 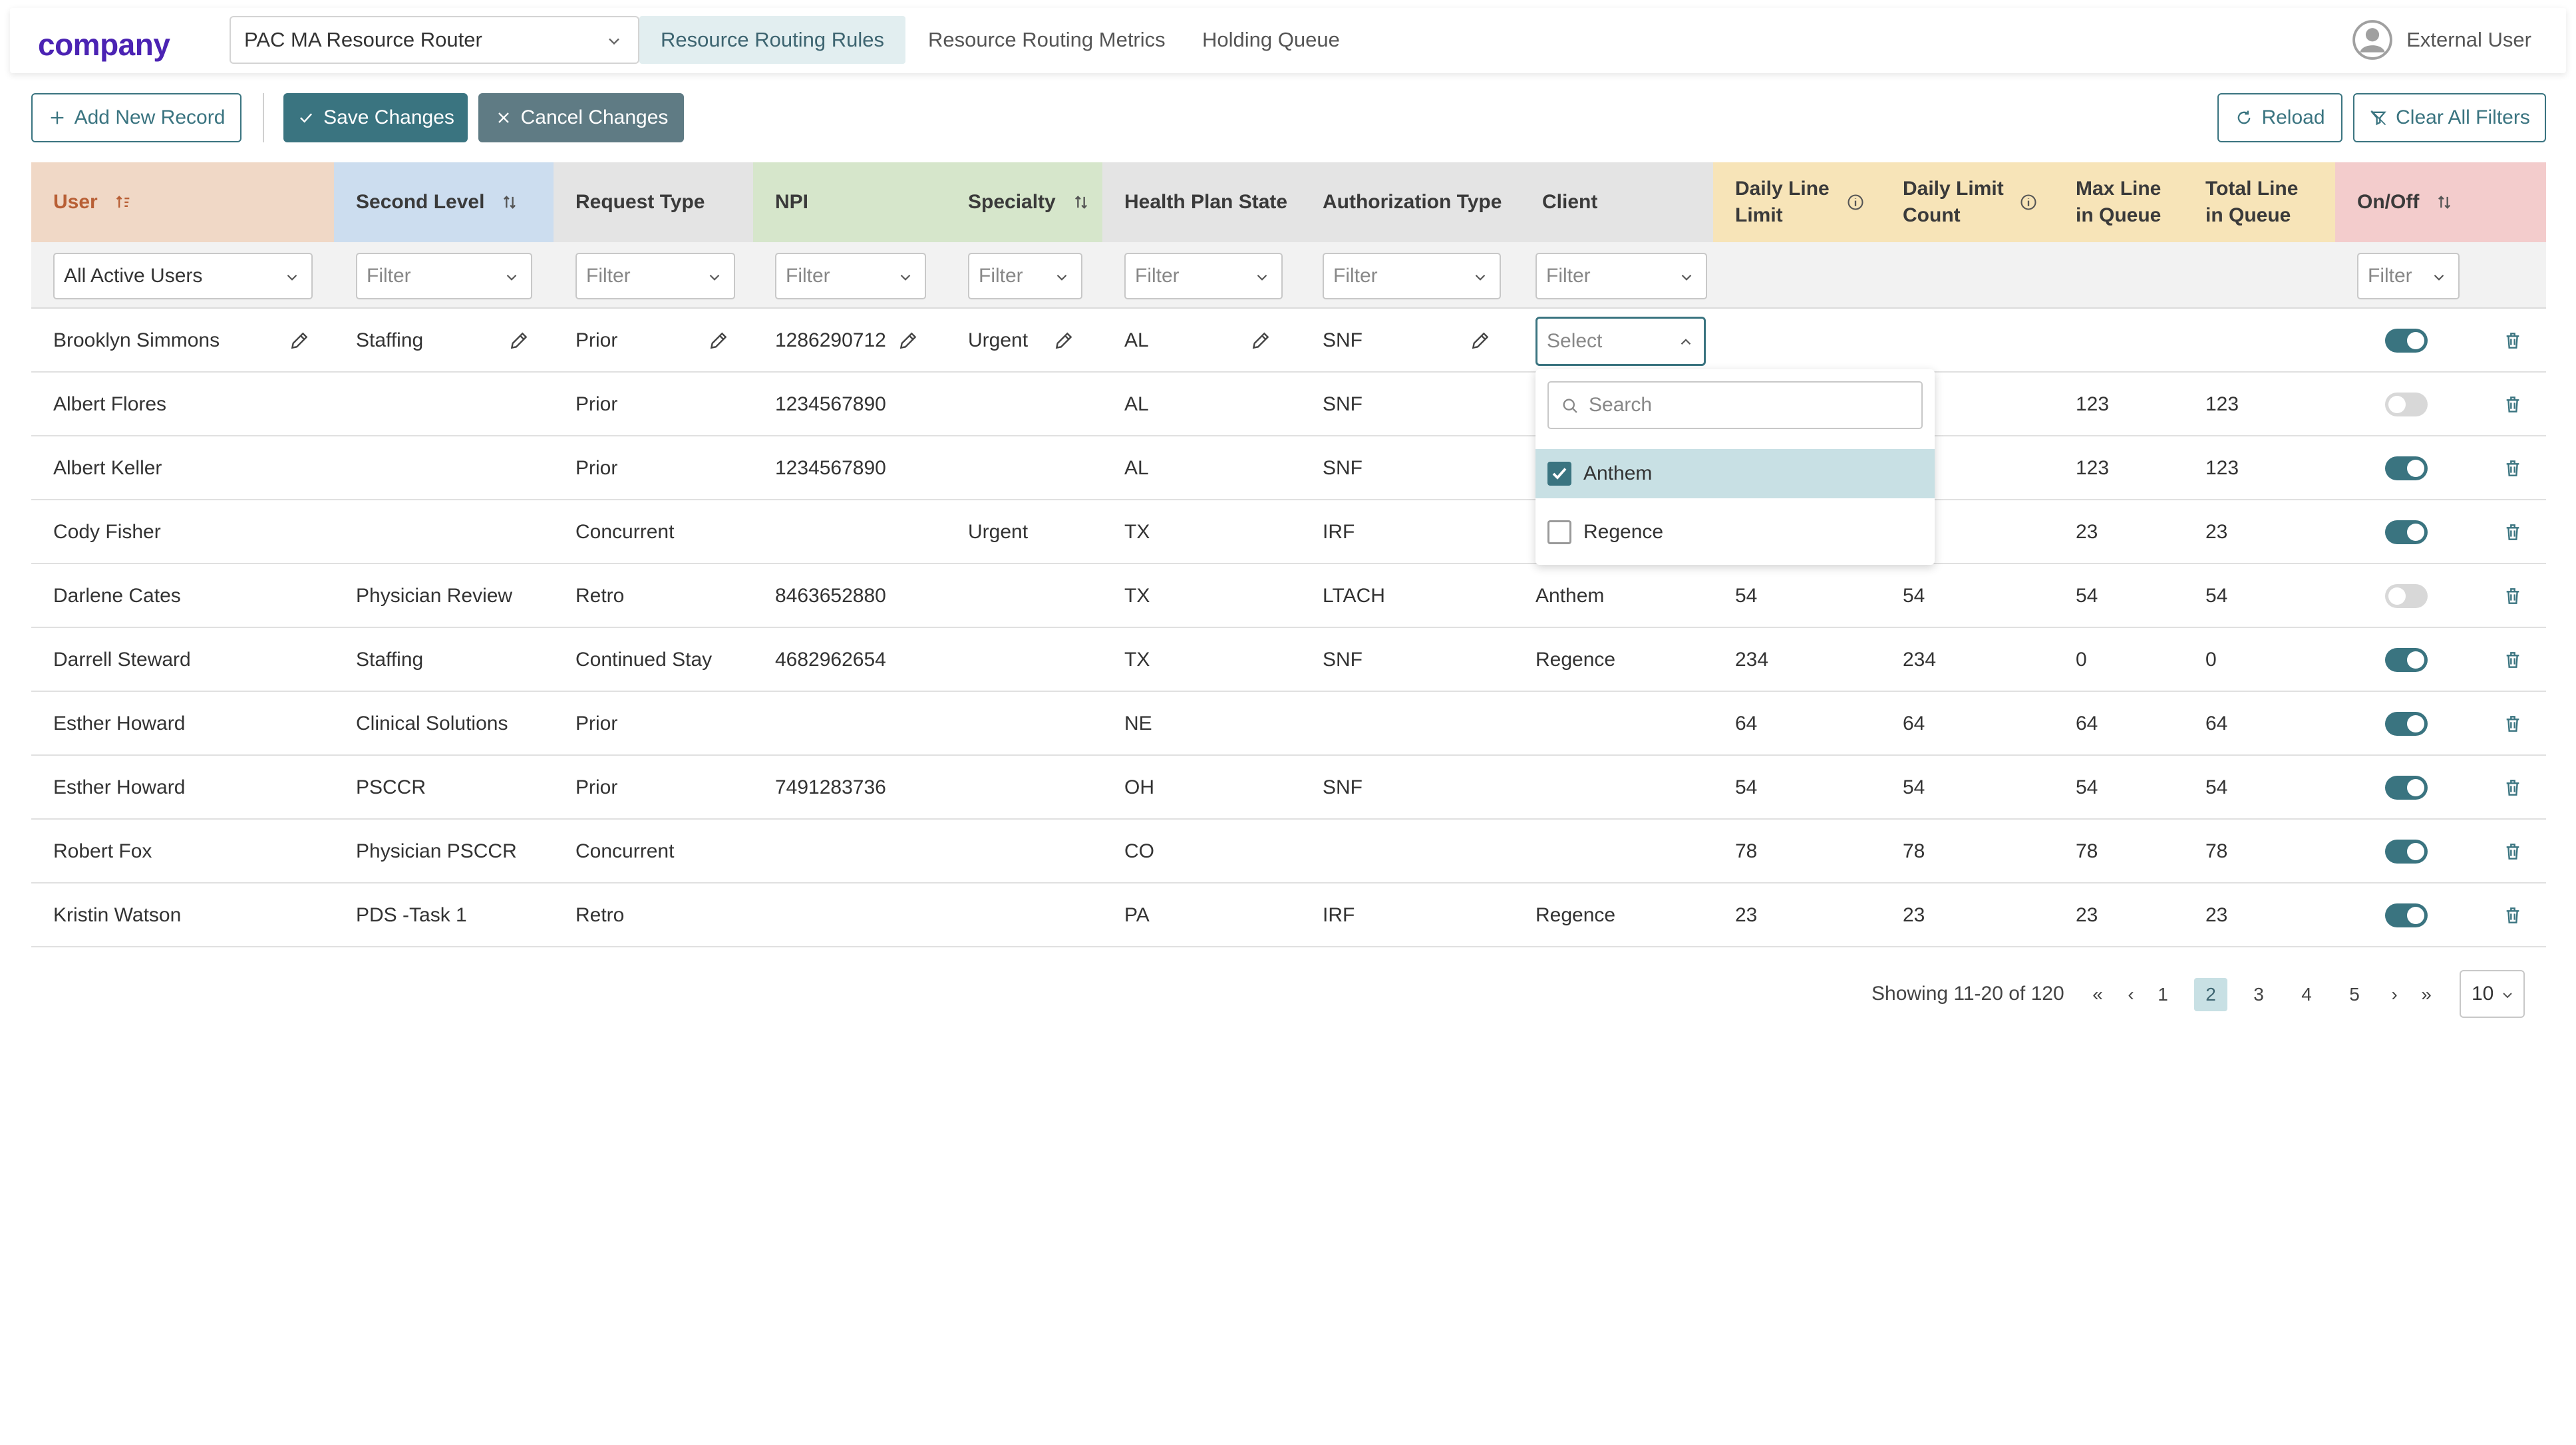 I want to click on page-2-button: 2, so click(x=2210, y=994).